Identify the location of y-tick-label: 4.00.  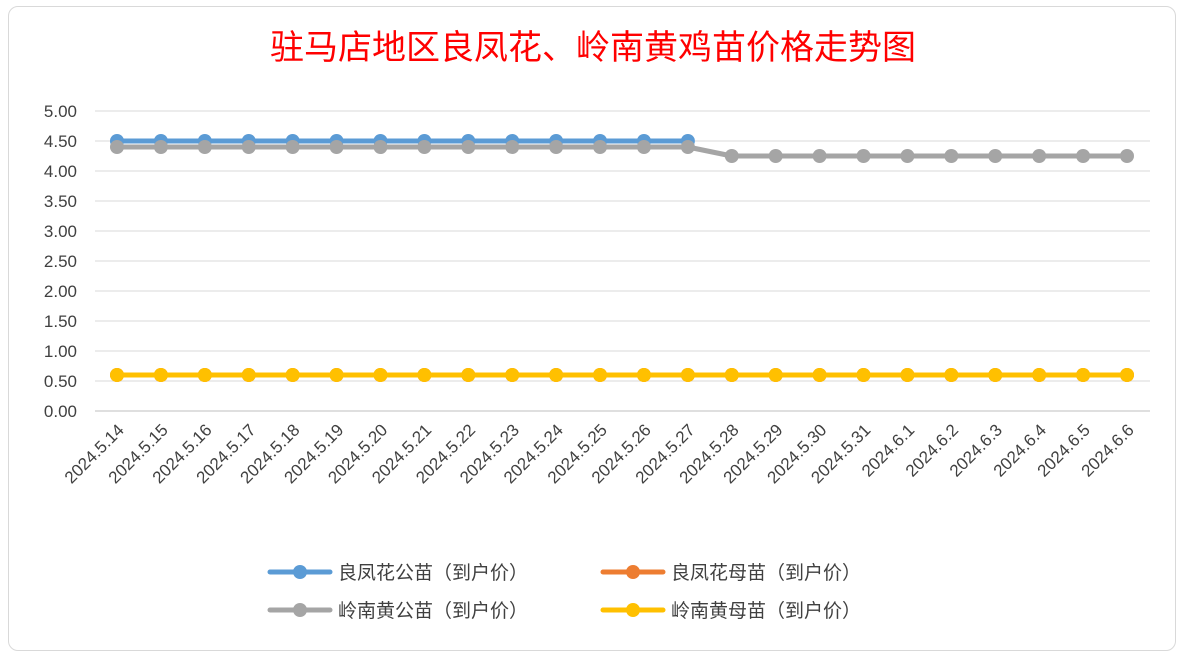
(60, 171).